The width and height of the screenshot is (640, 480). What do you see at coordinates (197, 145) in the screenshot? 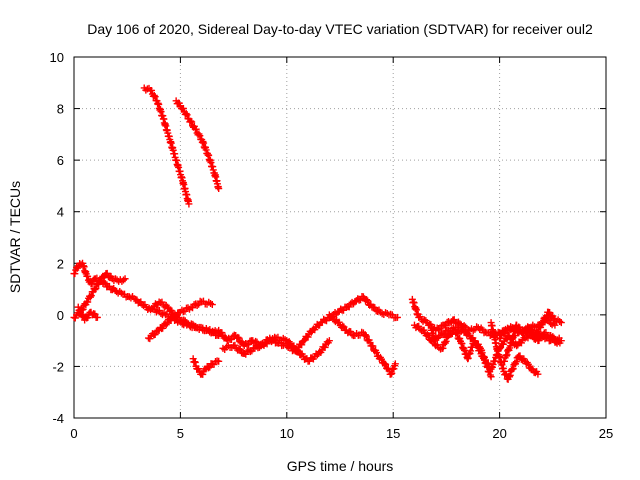
I see `series-track-g` at bounding box center [197, 145].